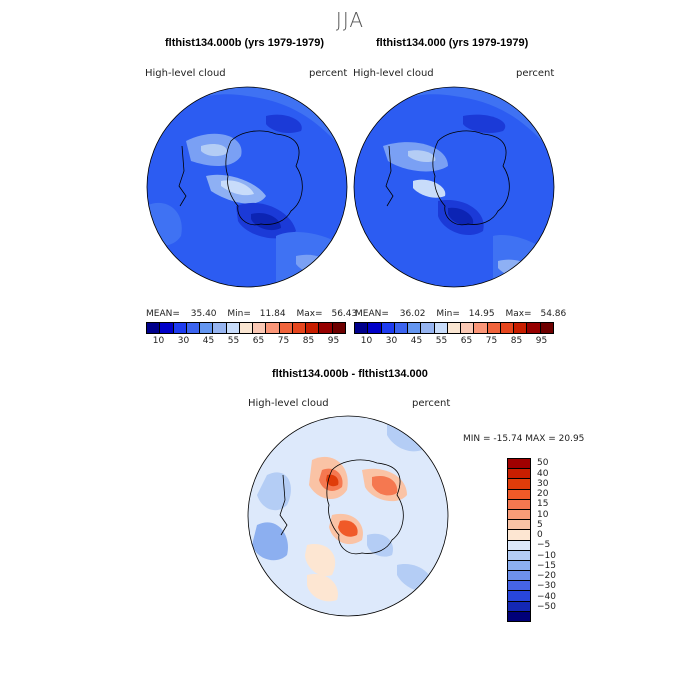 The height and width of the screenshot is (700, 700). I want to click on panel2-map, so click(454, 187).